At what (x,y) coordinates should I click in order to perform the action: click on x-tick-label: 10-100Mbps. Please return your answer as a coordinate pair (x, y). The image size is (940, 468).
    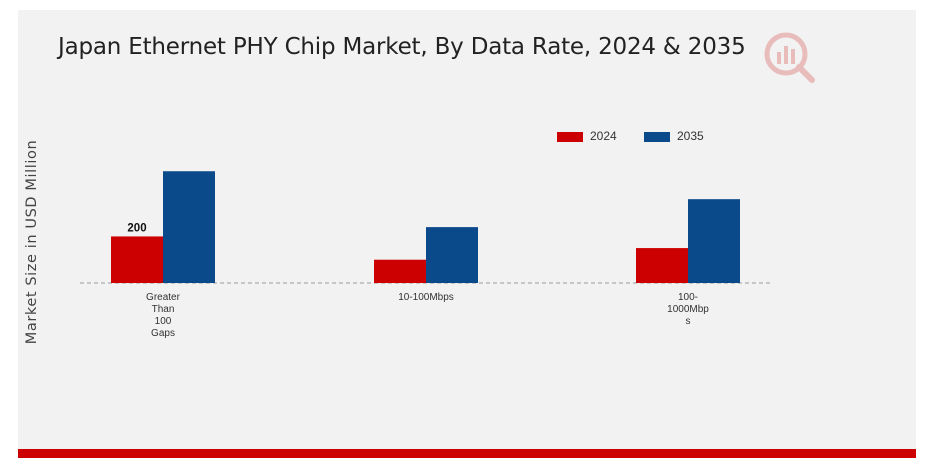
    Looking at the image, I should click on (426, 297).